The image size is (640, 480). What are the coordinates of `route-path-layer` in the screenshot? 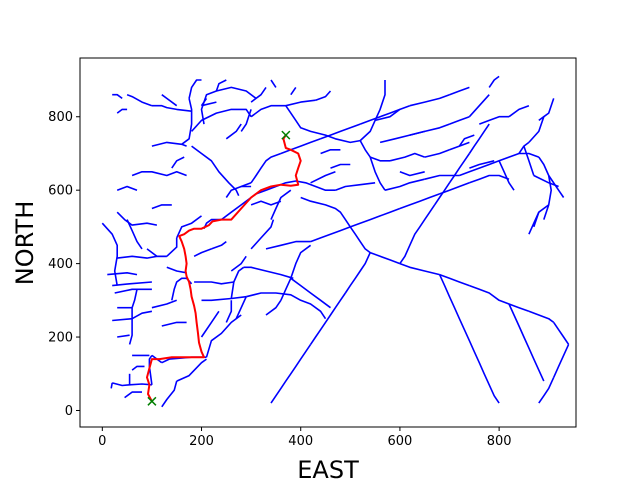 It's located at (224, 268).